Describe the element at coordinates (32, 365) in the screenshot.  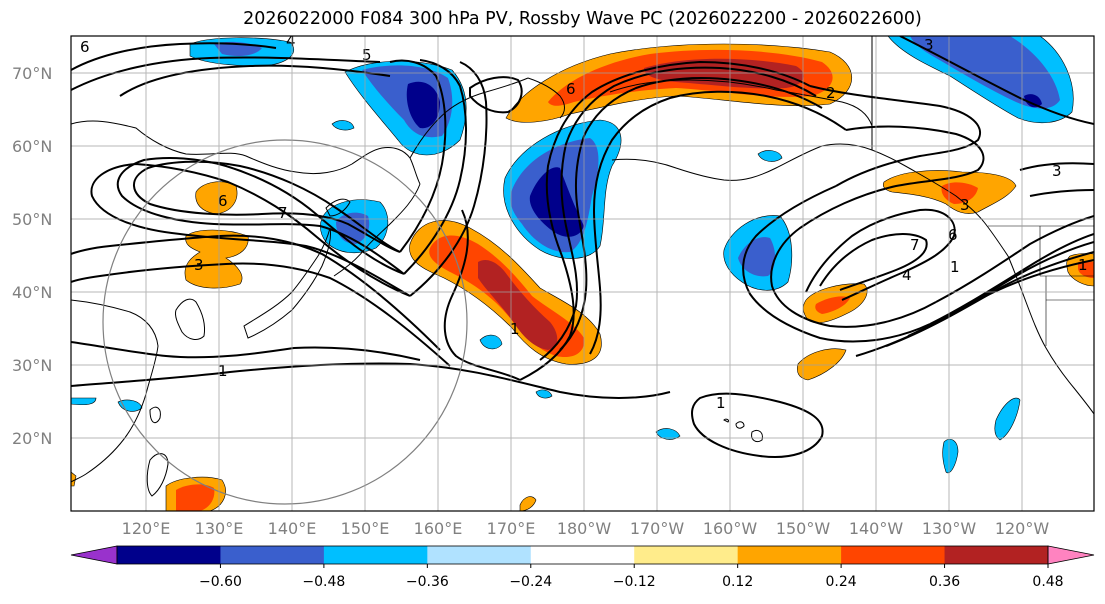
I see `lat-label: 30°N` at that location.